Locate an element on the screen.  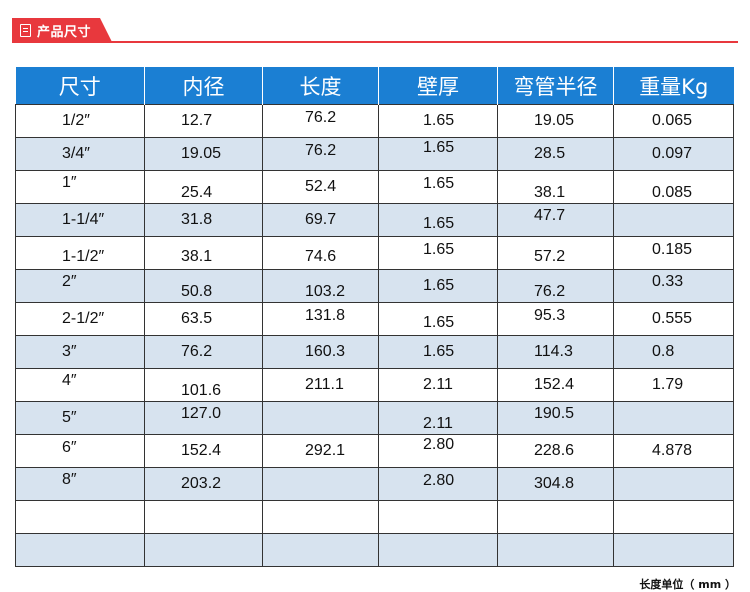
section-divider is located at coordinates (375, 42).